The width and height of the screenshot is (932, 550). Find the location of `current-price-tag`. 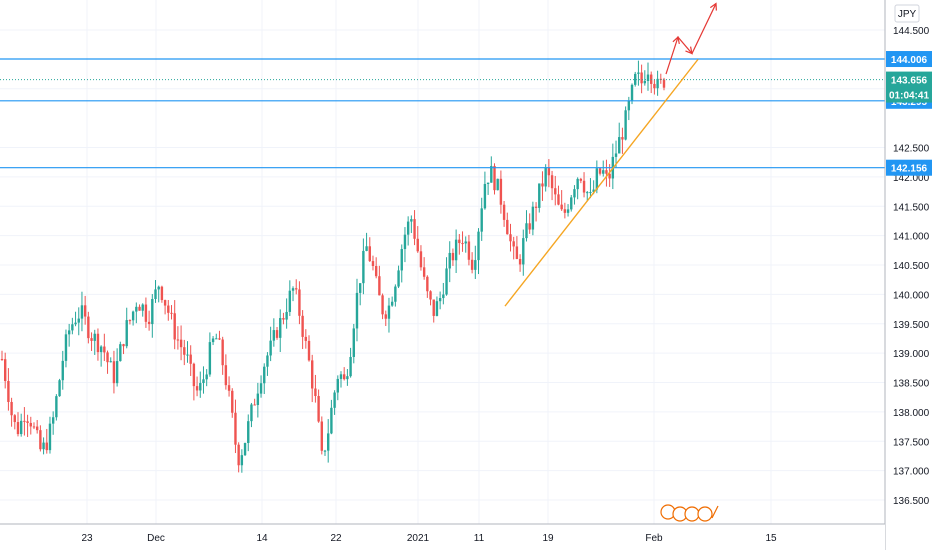

current-price-tag is located at coordinates (909, 87).